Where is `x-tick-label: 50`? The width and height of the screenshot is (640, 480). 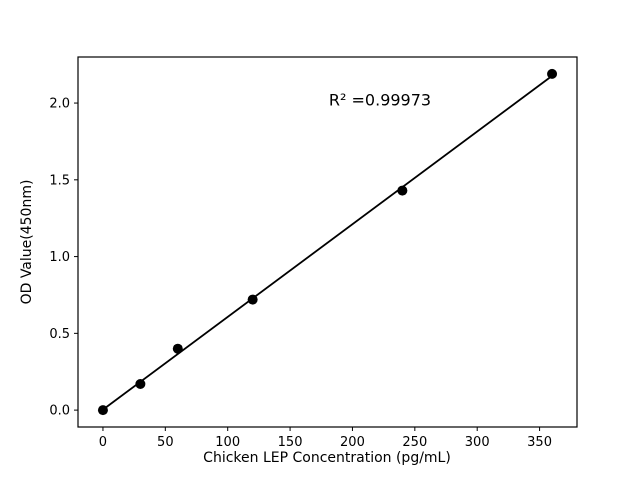 x-tick-label: 50 is located at coordinates (165, 442).